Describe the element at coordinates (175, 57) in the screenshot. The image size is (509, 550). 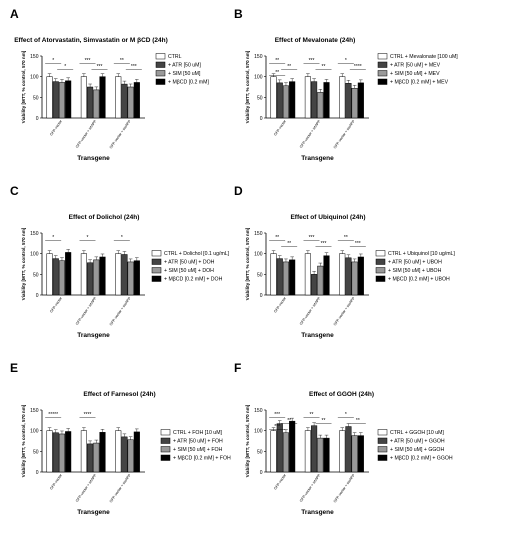
I see `legend-label: CTRL` at that location.